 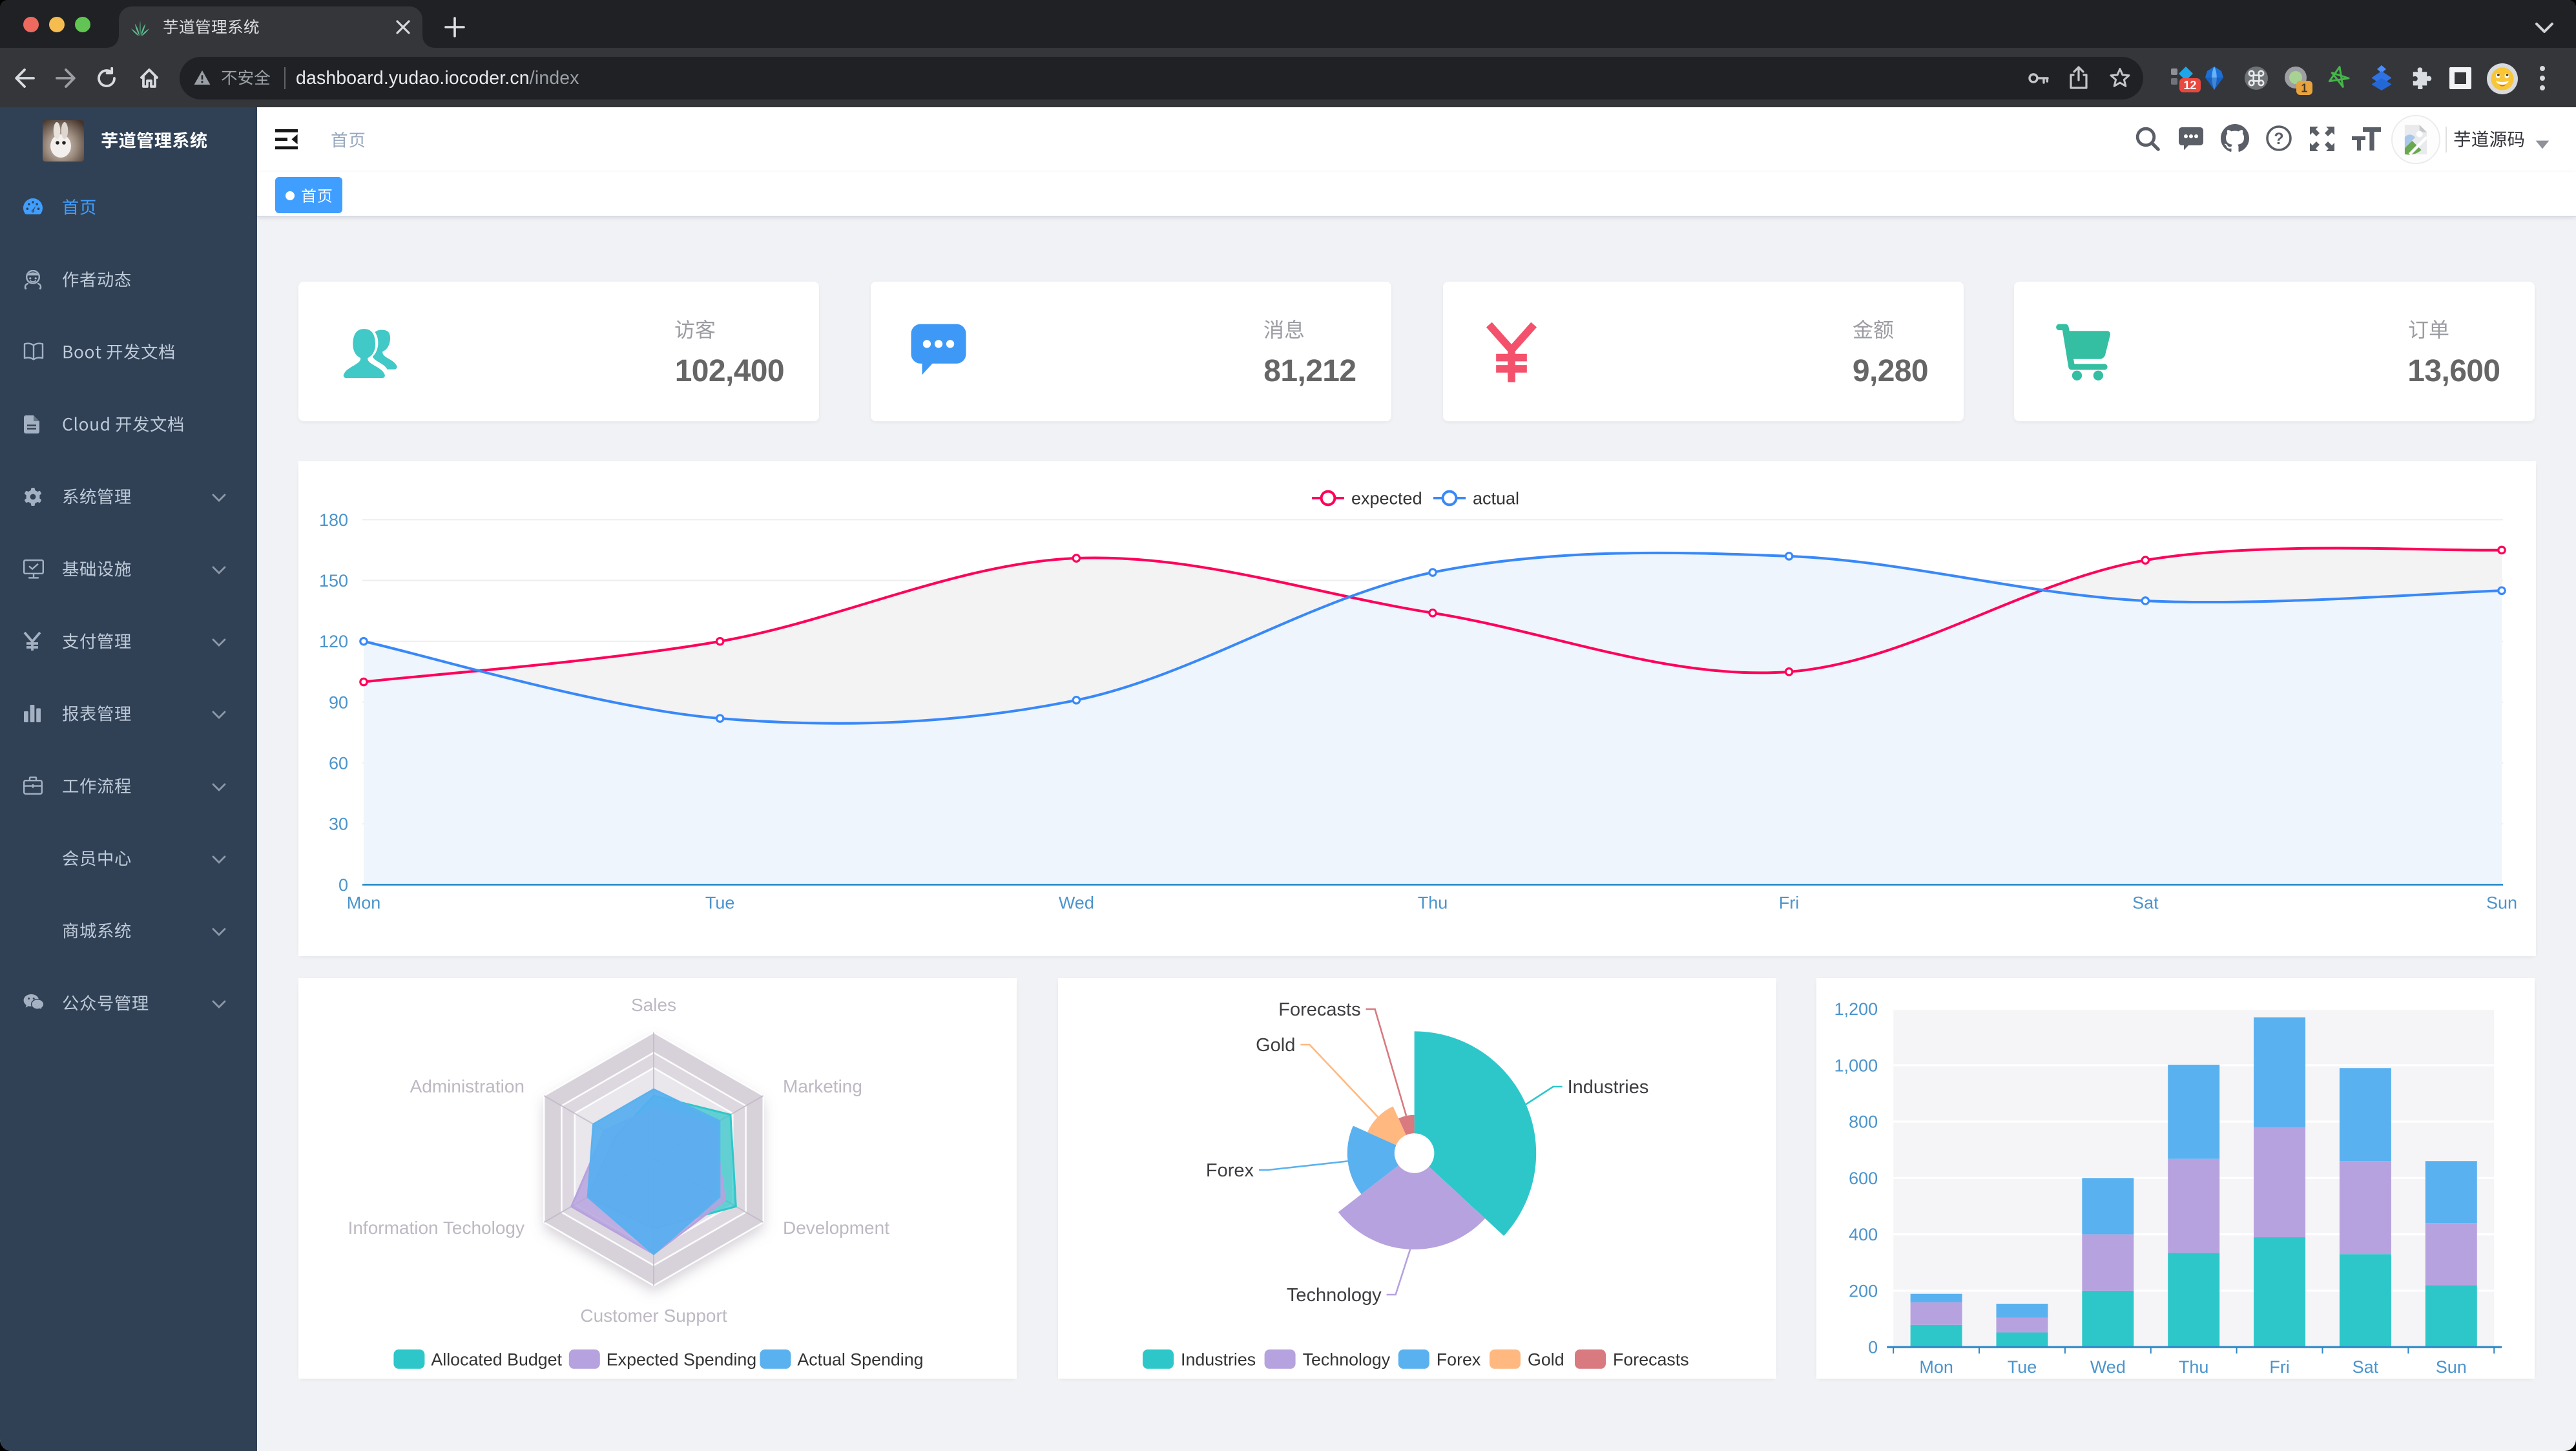 I want to click on svg-text: Administration, so click(x=467, y=1086).